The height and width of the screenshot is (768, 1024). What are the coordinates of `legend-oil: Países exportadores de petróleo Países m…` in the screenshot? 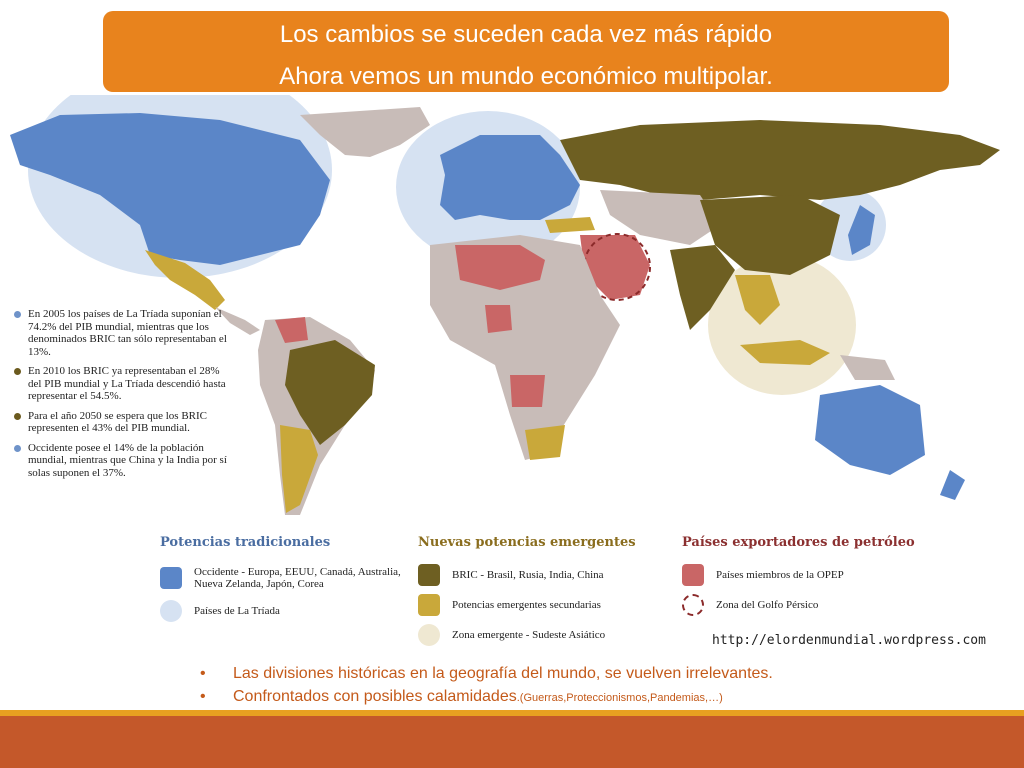 It's located at (822, 577).